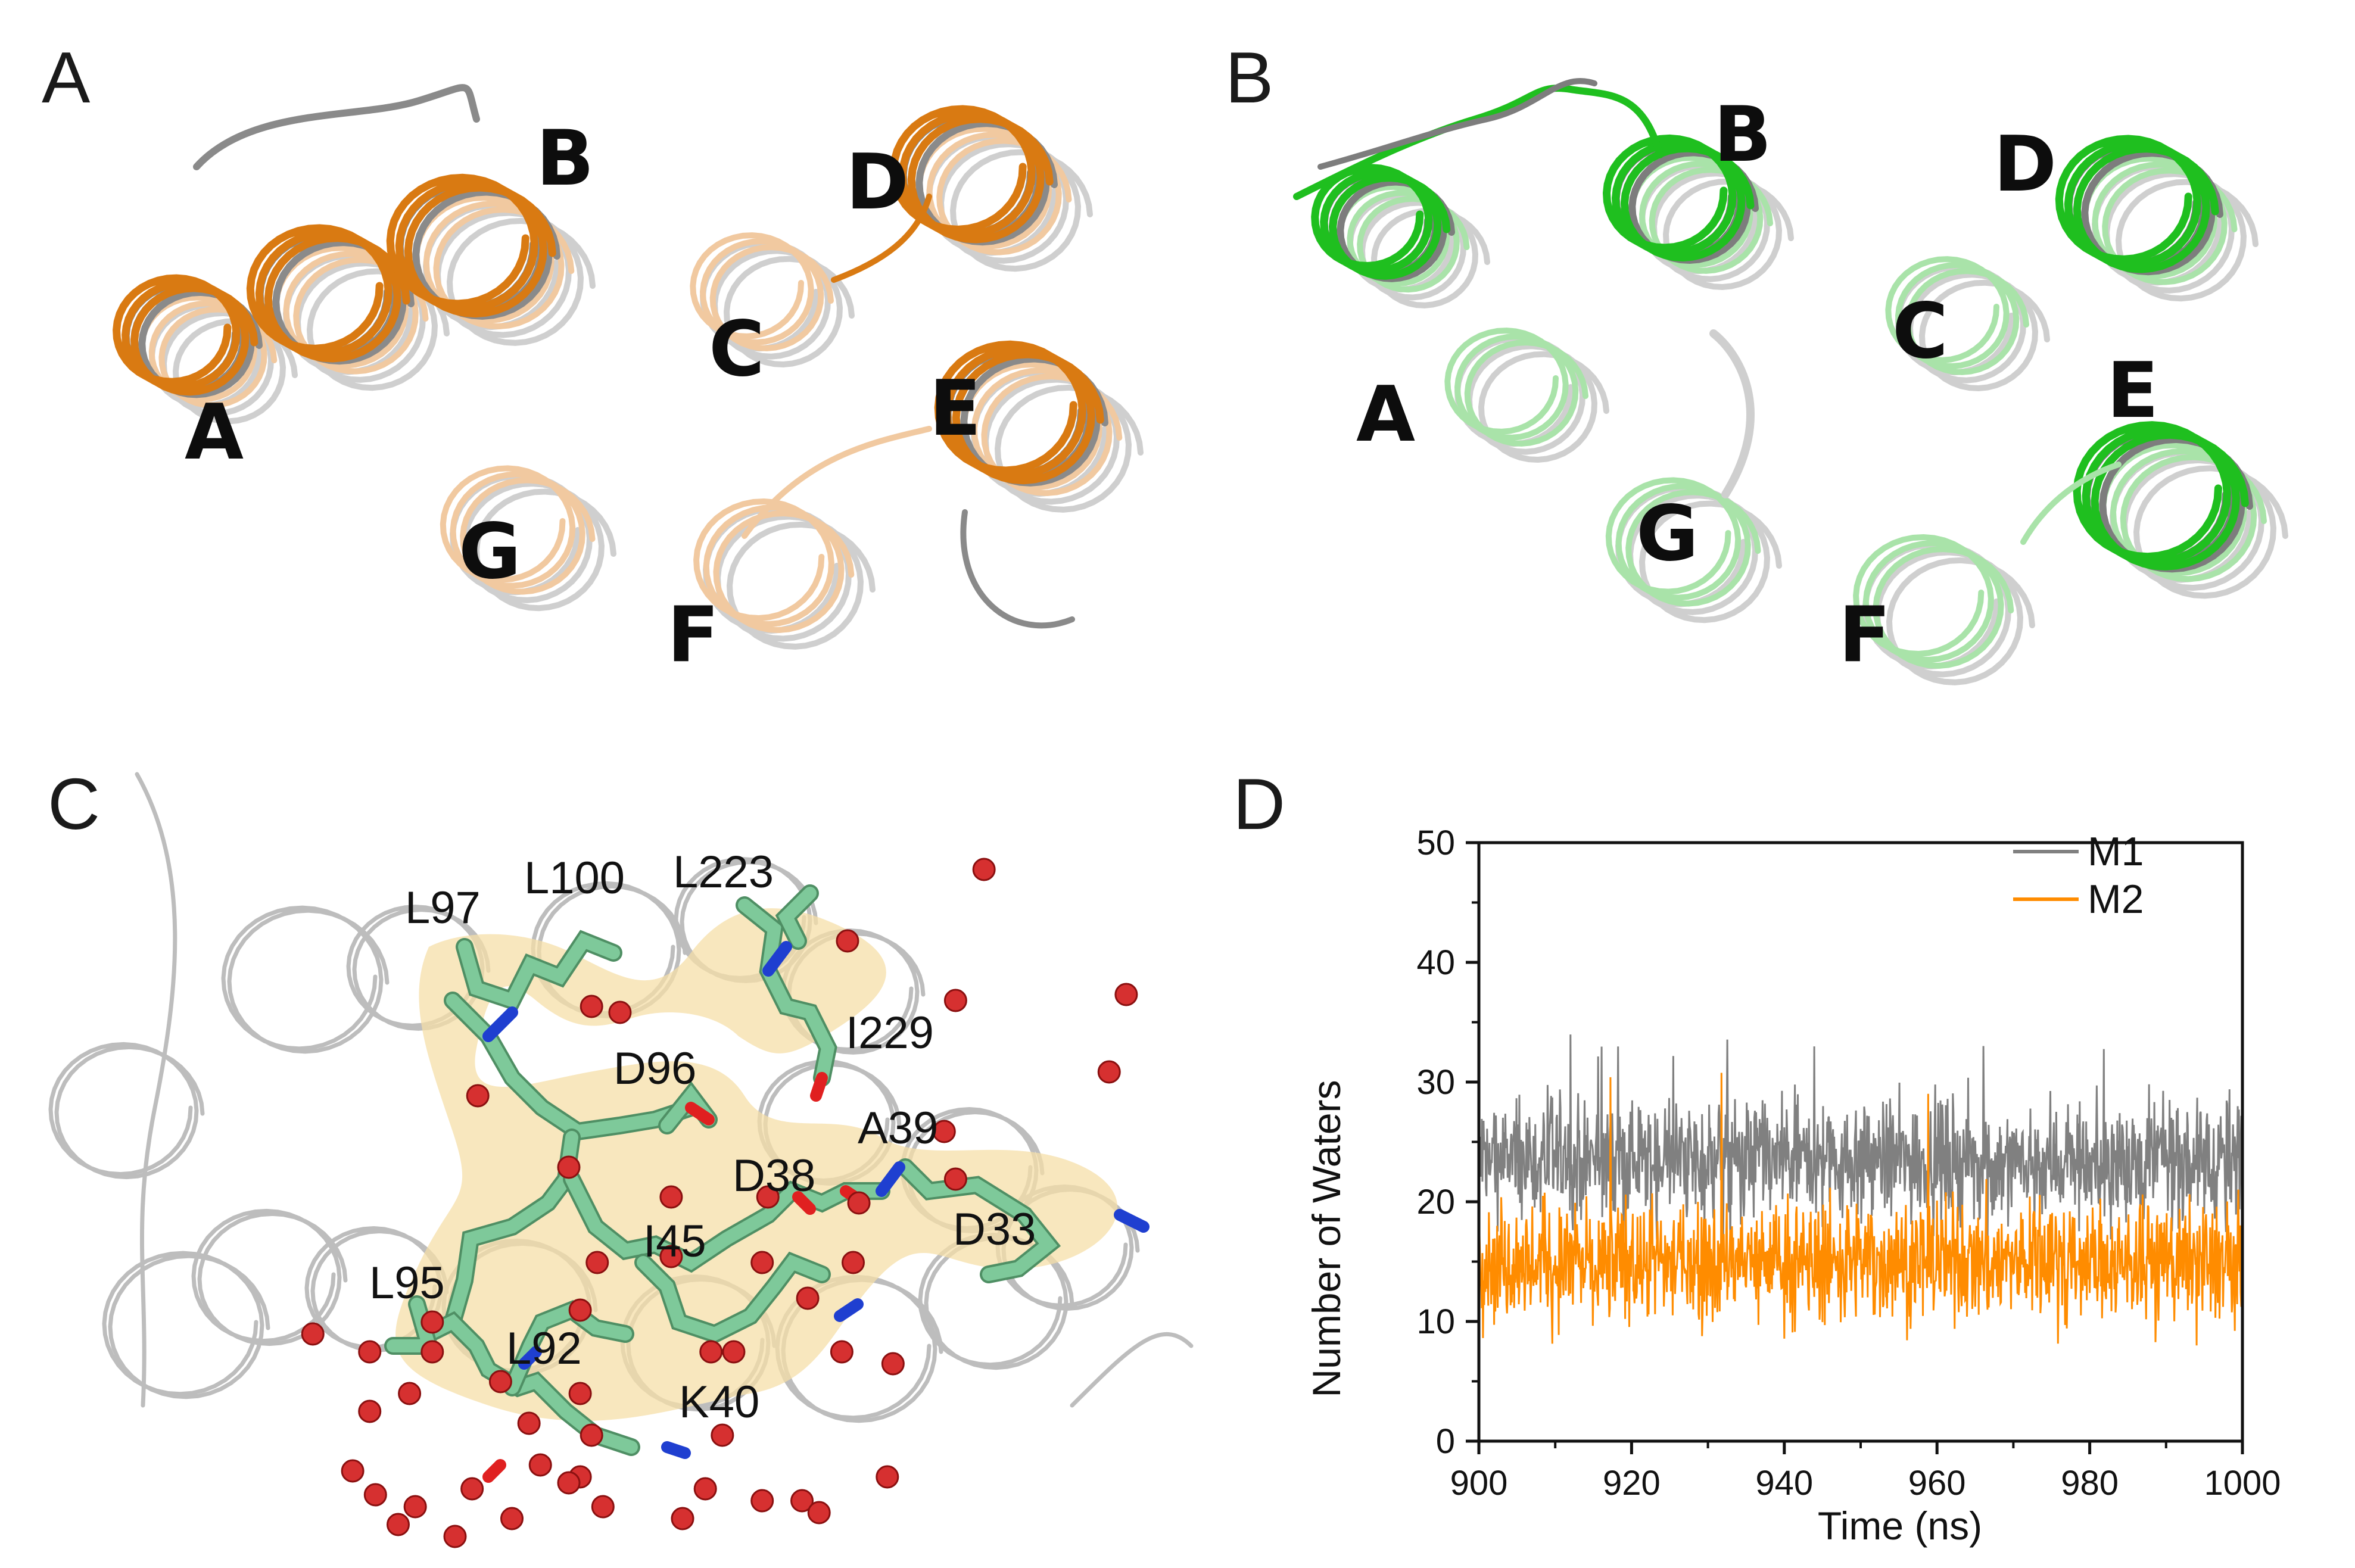 This screenshot has height=1568, width=2355. Describe the element at coordinates (1259, 803) in the screenshot. I see `panel-d-letter: D` at that location.